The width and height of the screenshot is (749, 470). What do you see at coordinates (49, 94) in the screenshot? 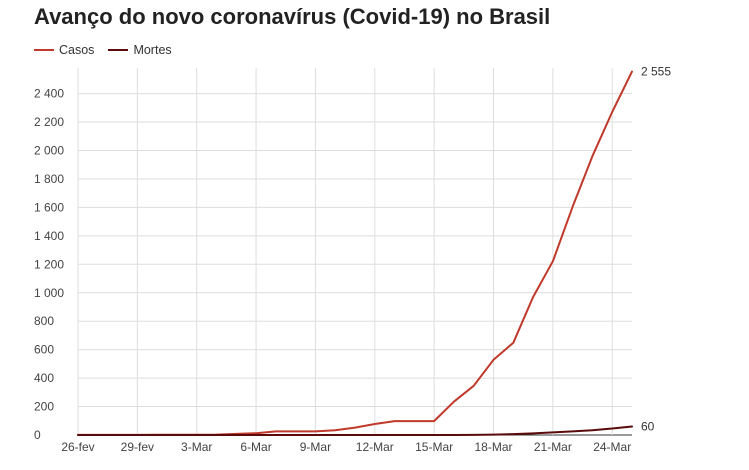
I see `y-tick-label: 2 400` at bounding box center [49, 94].